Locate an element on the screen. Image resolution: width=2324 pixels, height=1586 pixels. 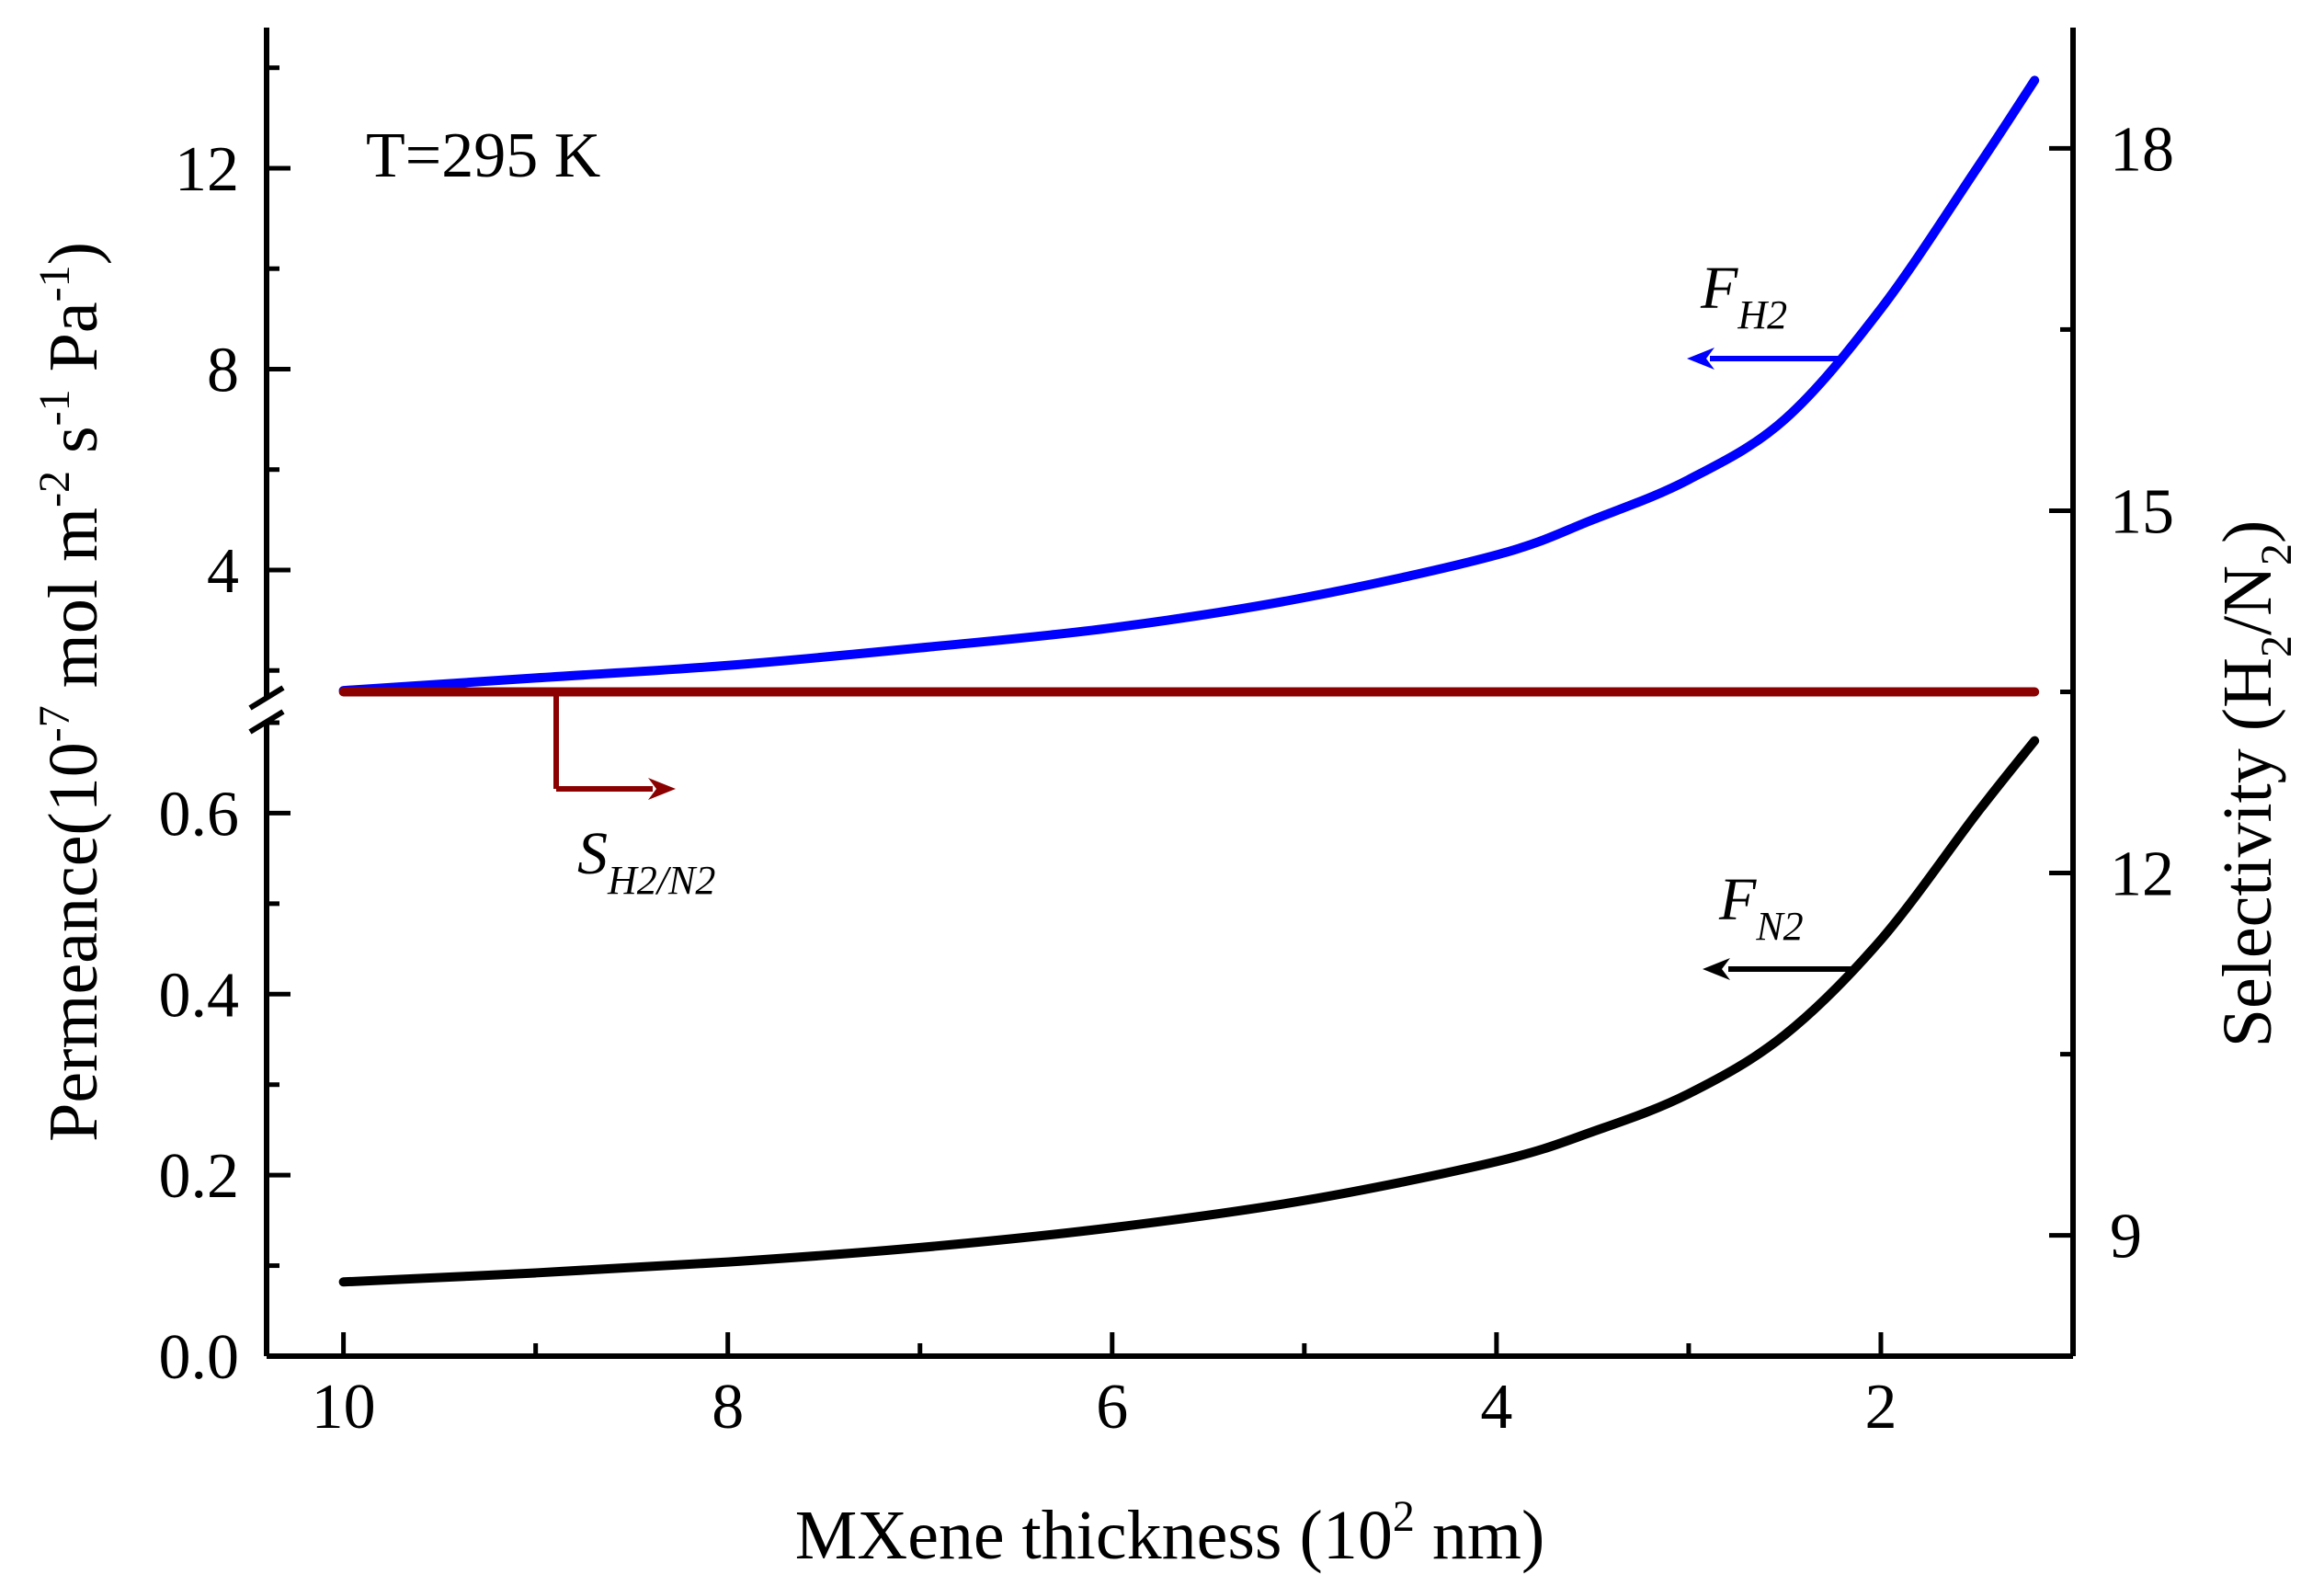
label-f-h2: FH2 is located at coordinates (1744, 296).